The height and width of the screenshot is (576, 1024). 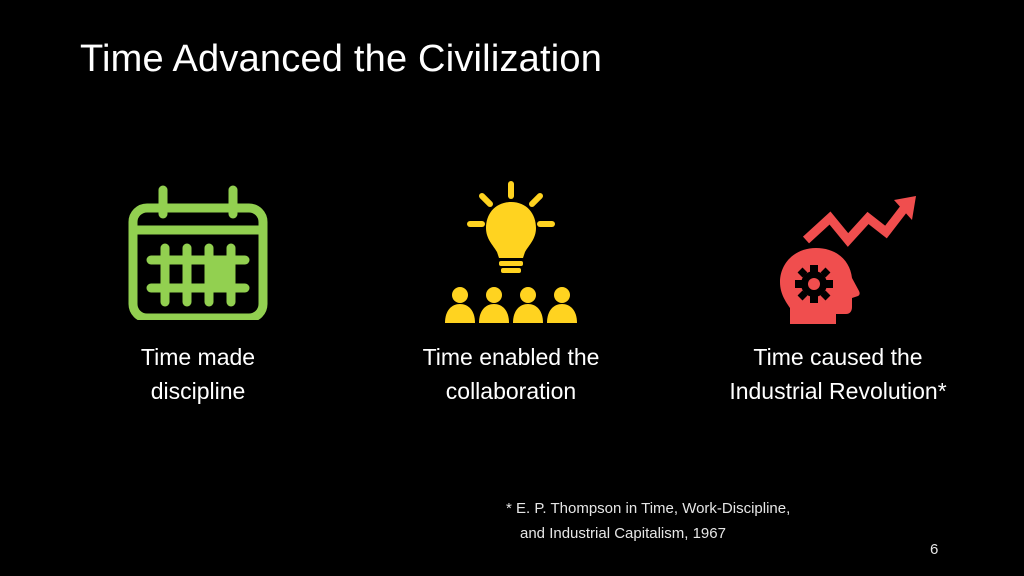 What do you see at coordinates (198, 391) in the screenshot?
I see `caption-line: discipline` at bounding box center [198, 391].